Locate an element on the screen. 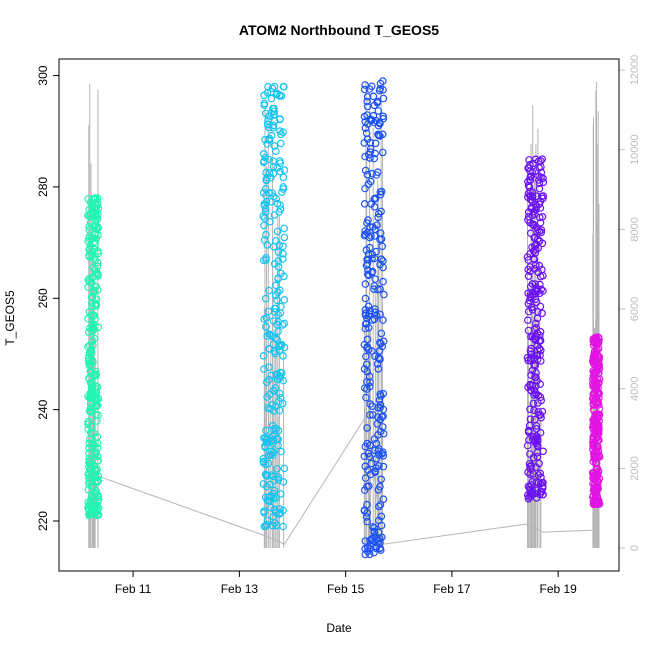  y-tick-label: 220 is located at coordinates (43, 521).